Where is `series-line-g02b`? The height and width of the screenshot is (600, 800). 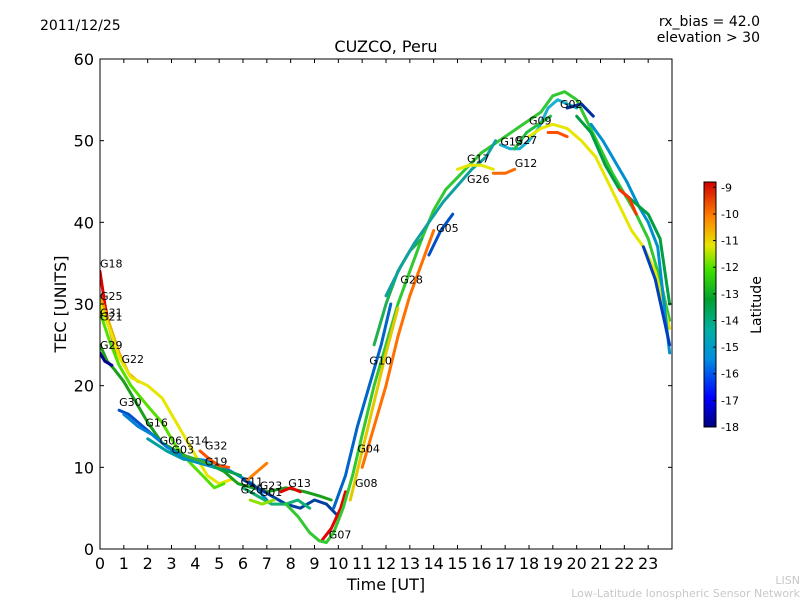
series-line-g02b is located at coordinates (630, 238).